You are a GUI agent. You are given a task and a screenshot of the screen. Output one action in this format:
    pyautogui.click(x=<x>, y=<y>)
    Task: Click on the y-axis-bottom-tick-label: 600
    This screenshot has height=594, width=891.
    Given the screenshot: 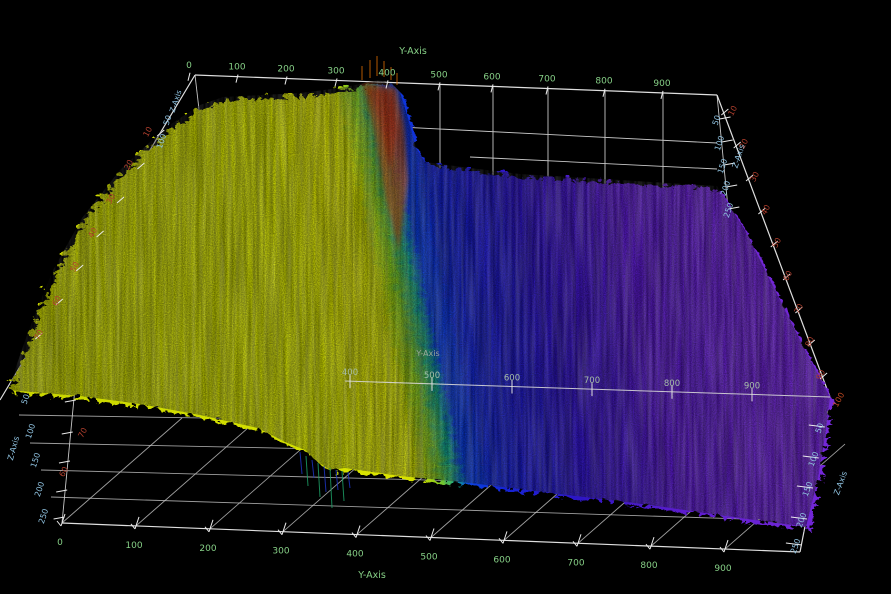 What is the action you would take?
    pyautogui.click(x=501, y=560)
    